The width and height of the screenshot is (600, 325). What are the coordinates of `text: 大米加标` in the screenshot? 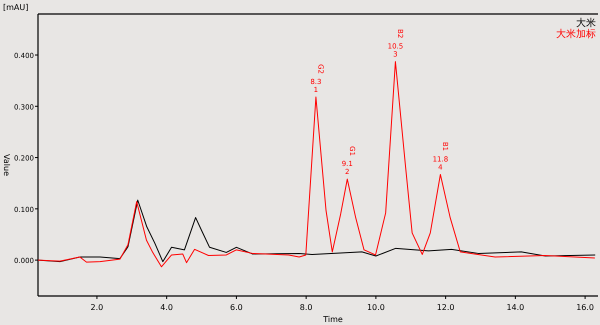 It's located at (576, 34).